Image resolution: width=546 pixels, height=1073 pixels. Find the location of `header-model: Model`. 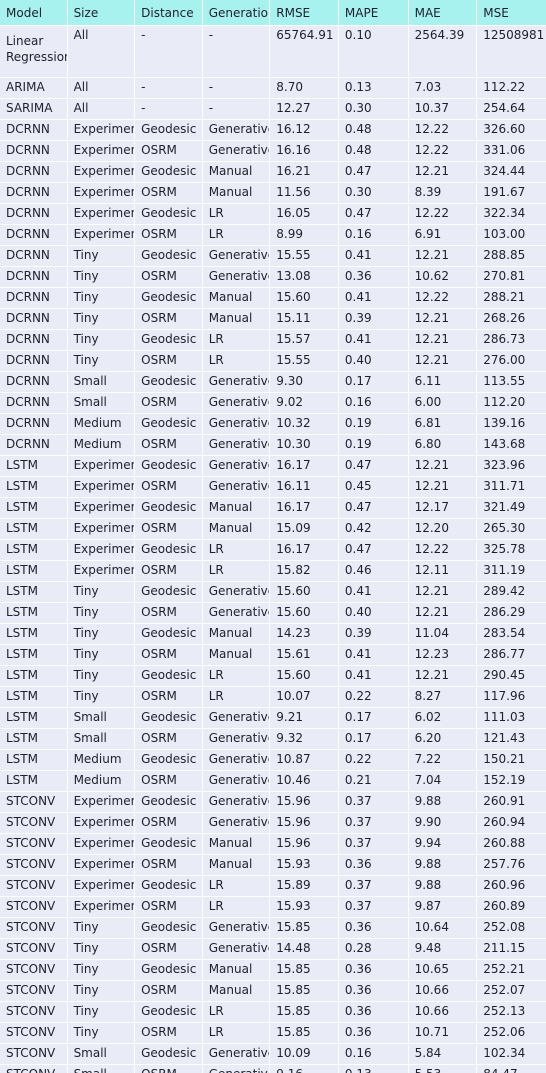

header-model: Model is located at coordinates (33, 12).